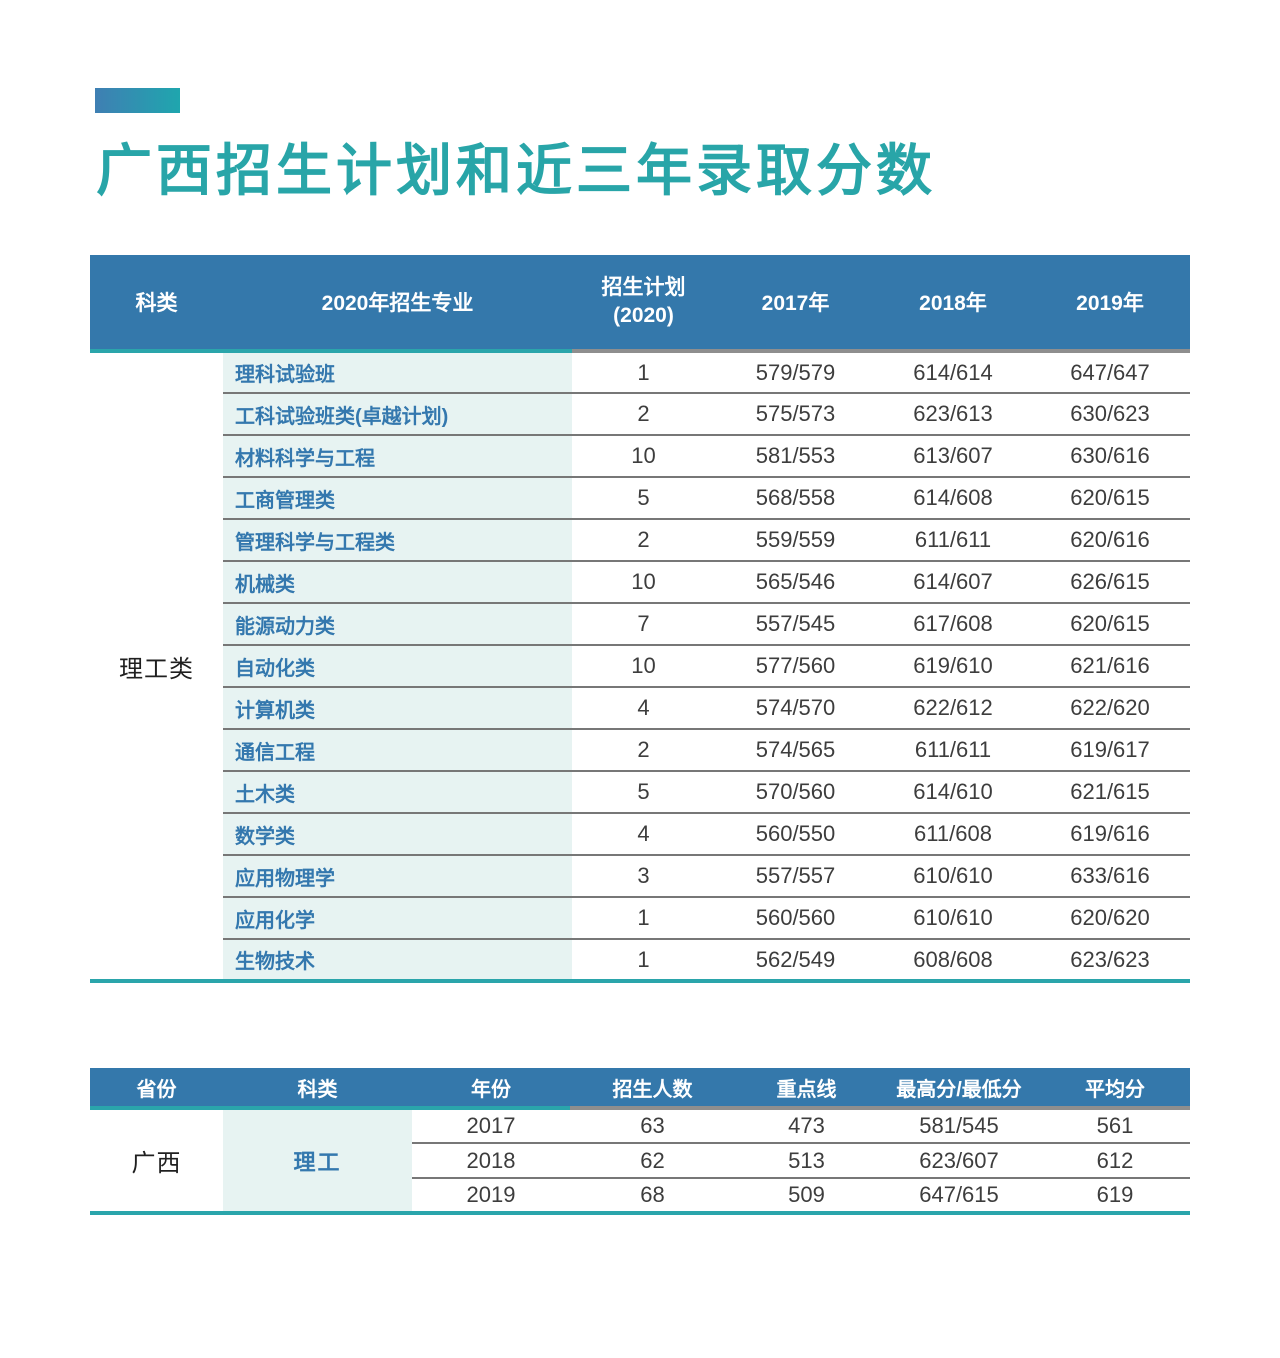  What do you see at coordinates (1115, 1195) in the screenshot?
I see `average-cell: 619` at bounding box center [1115, 1195].